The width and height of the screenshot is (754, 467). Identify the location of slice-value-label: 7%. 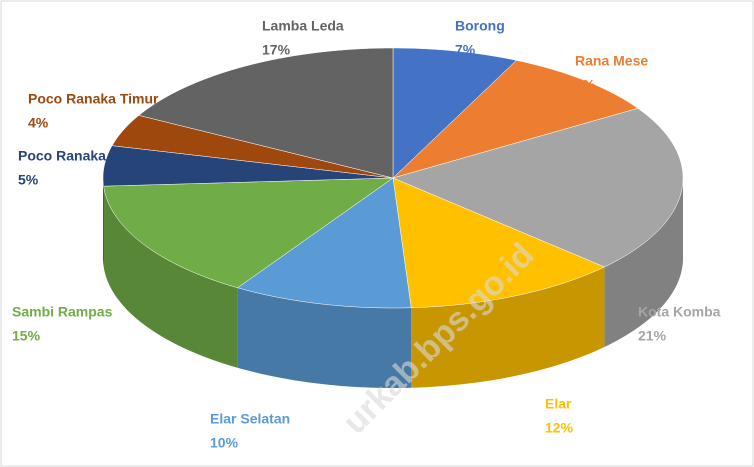
(465, 50).